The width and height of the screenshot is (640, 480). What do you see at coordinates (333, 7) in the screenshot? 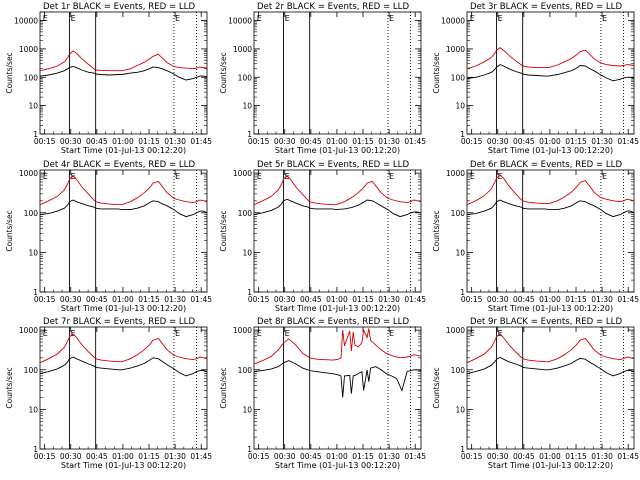
I see `panel-title: Det 2r BLACK = Events, RED = LLD` at bounding box center [333, 7].